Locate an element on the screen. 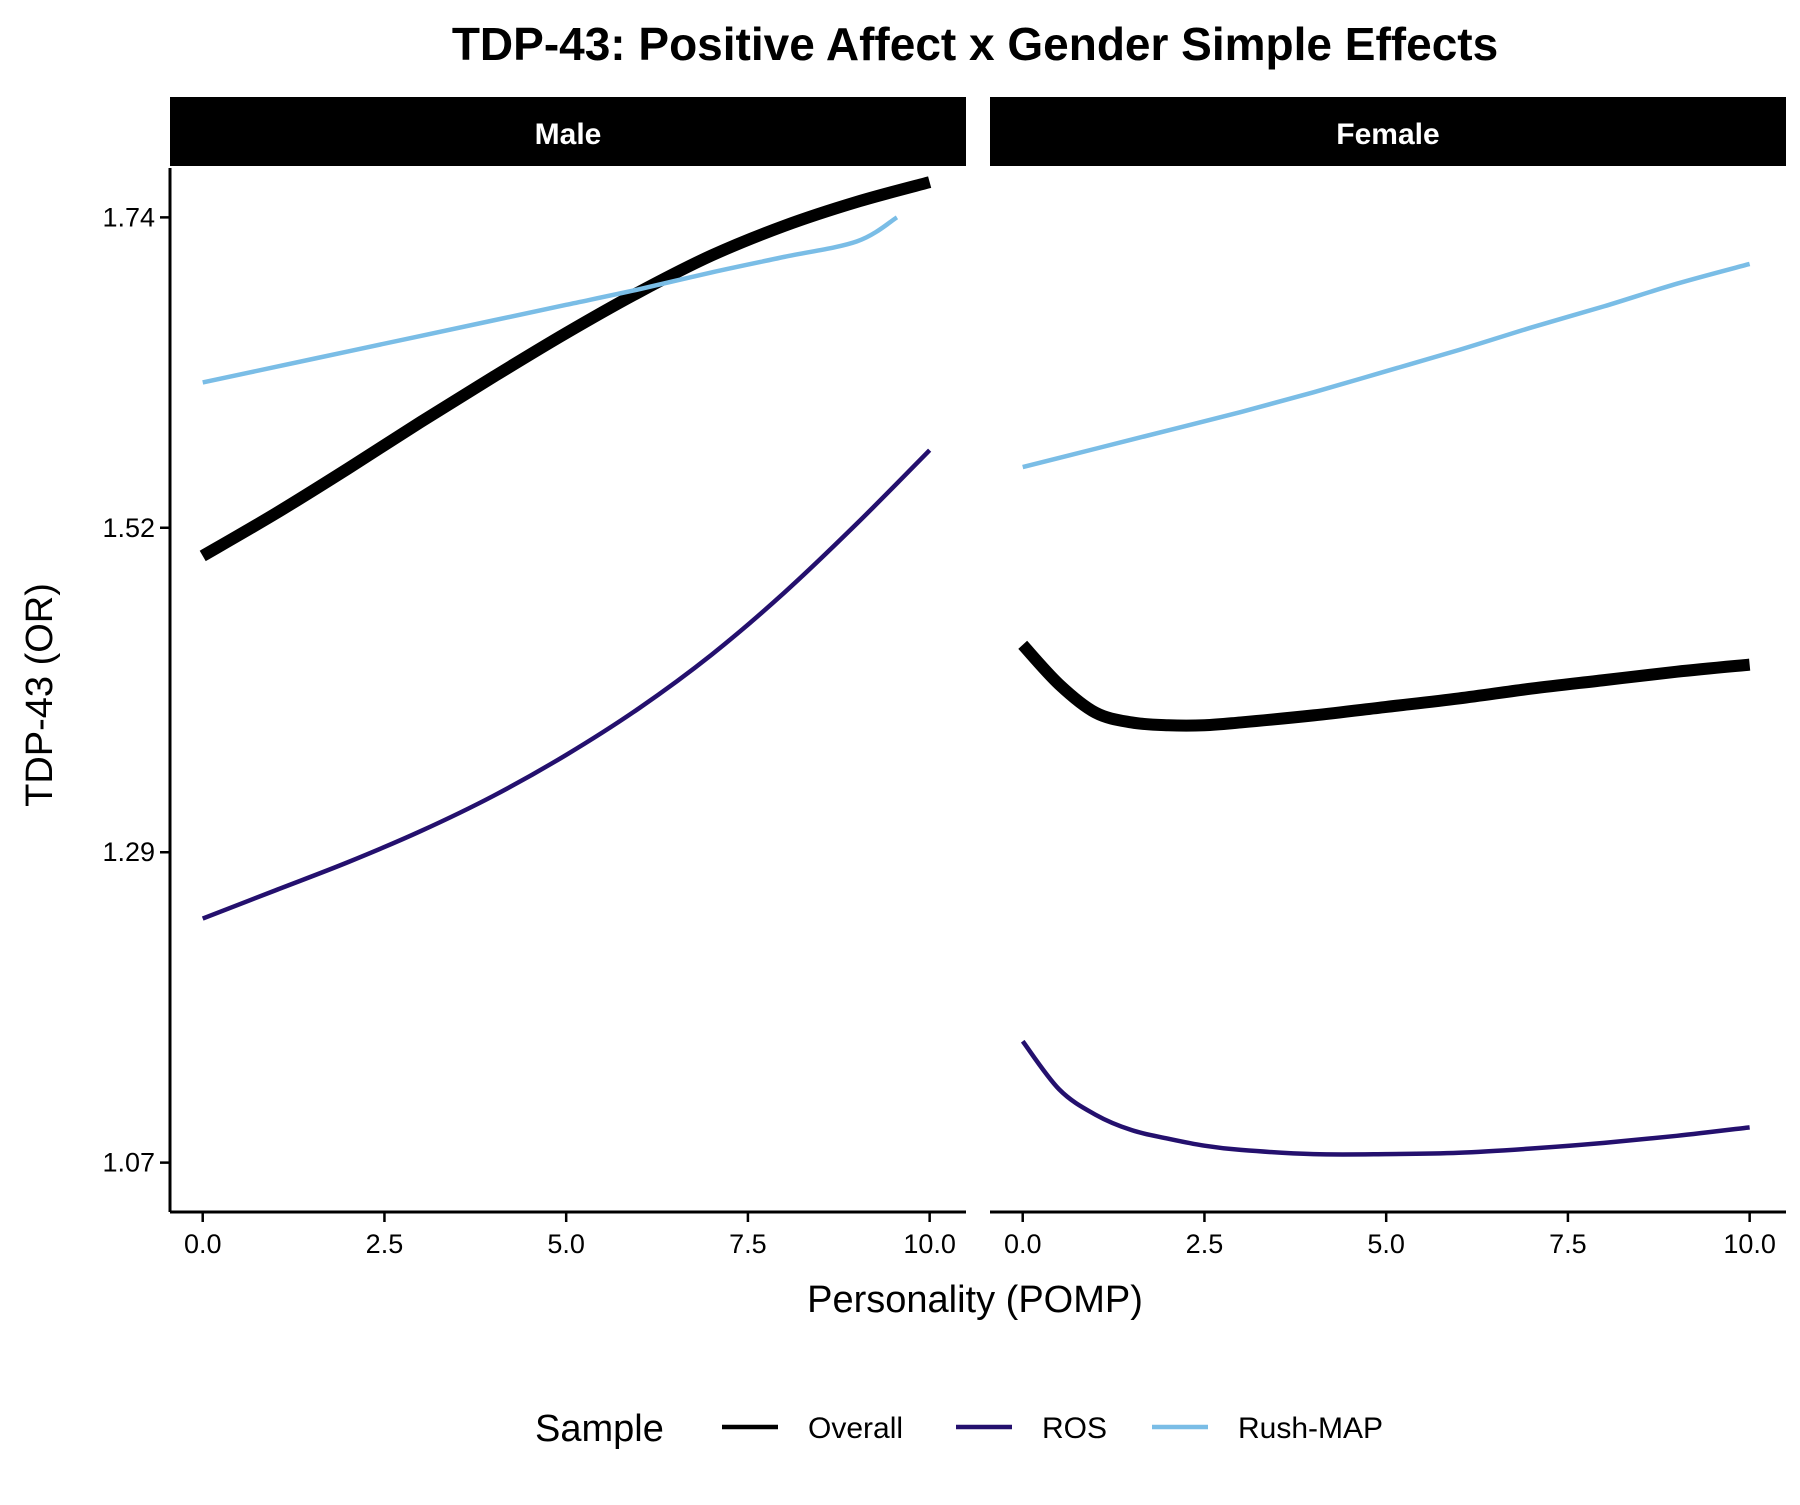  legend-label-ros: ROS is located at coordinates (1074, 1428).